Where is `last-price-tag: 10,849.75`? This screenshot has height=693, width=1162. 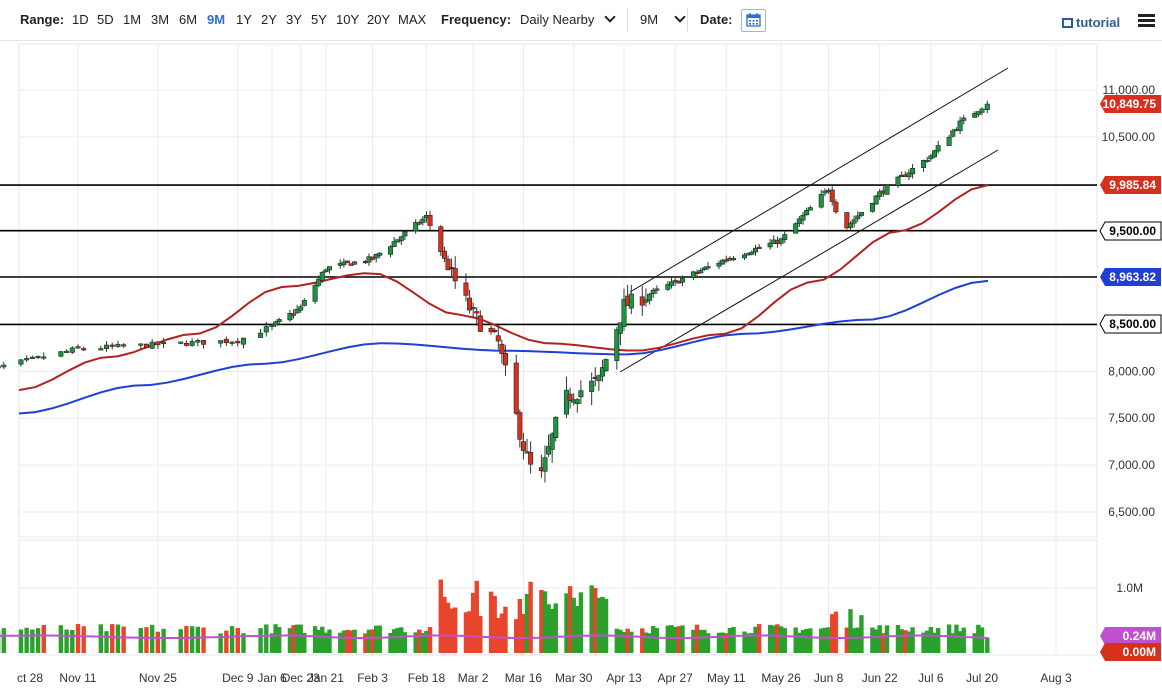 last-price-tag: 10,849.75 is located at coordinates (1130, 104).